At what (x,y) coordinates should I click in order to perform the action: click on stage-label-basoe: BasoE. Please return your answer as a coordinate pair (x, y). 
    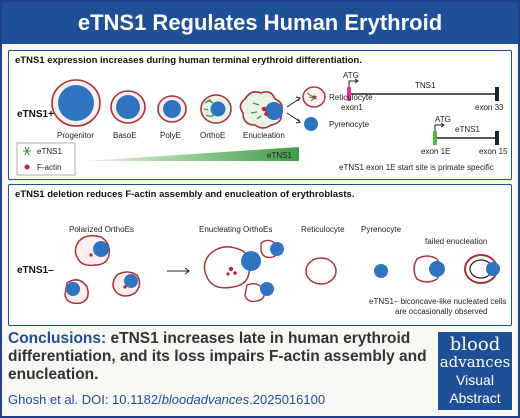
    Looking at the image, I should click on (125, 135).